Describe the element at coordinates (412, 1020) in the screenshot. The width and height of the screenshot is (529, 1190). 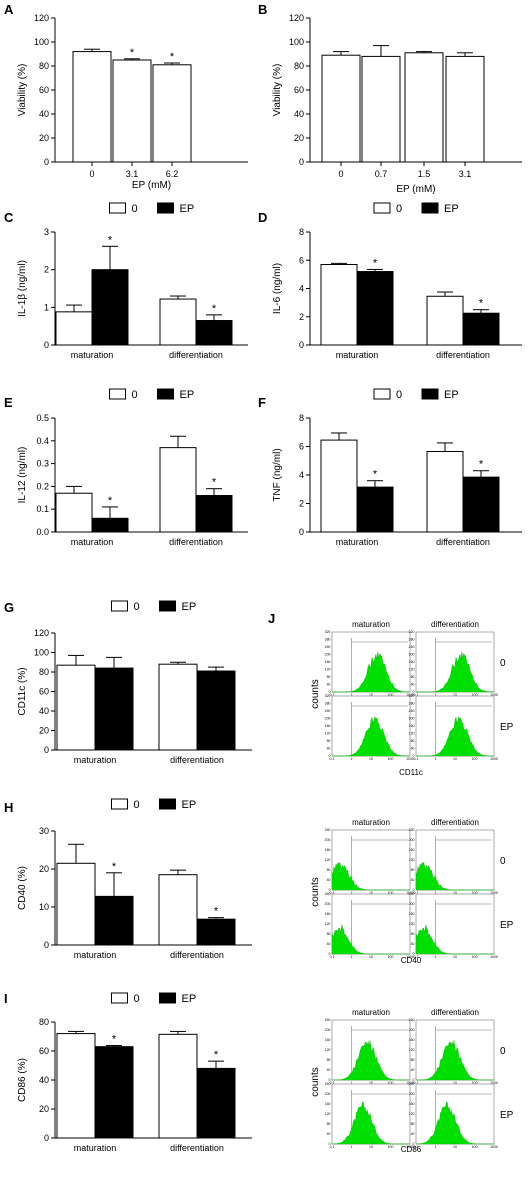
I see `histogram-y-tick: 240` at that location.